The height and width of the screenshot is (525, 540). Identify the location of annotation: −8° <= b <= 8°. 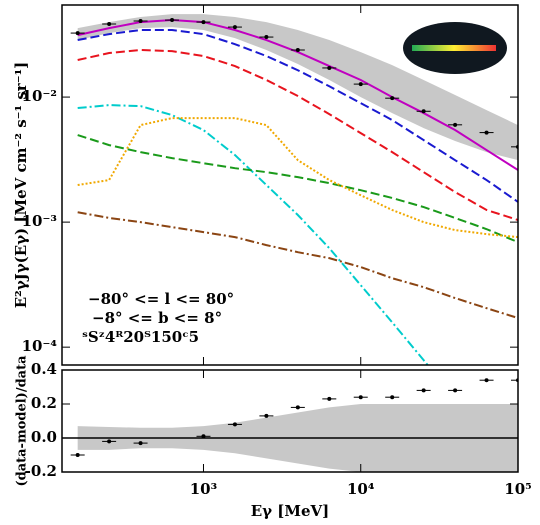
(157, 318).